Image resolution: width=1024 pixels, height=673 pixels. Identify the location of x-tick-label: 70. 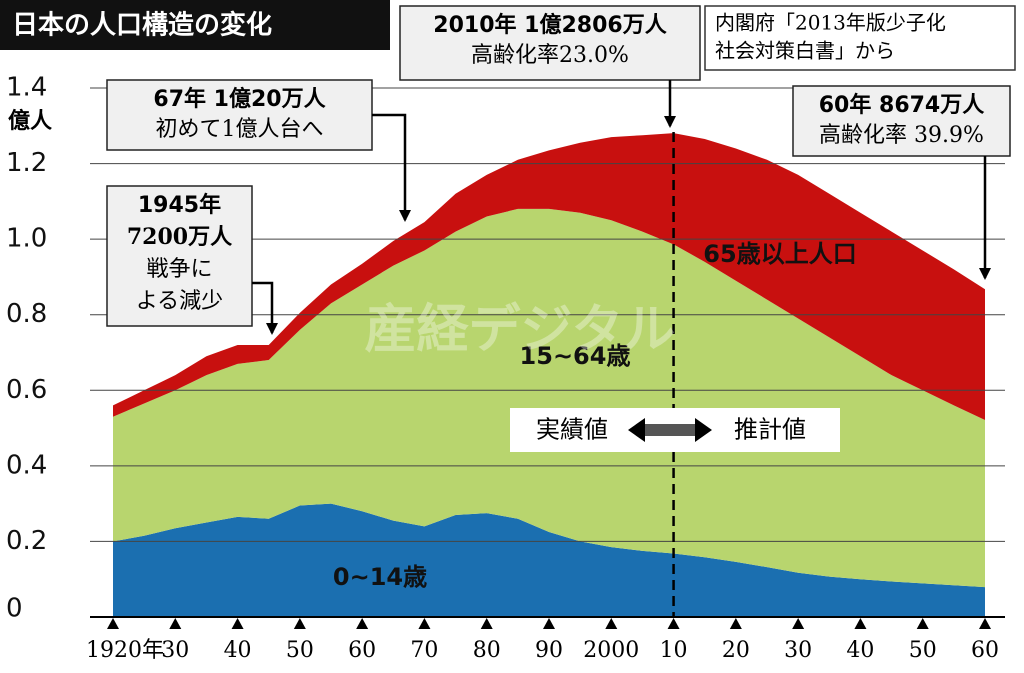
(424, 650).